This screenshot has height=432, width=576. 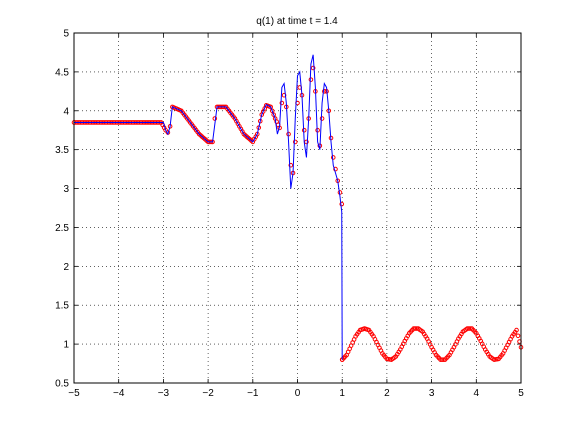 What do you see at coordinates (387, 393) in the screenshot?
I see `x-tick-label: 2` at bounding box center [387, 393].